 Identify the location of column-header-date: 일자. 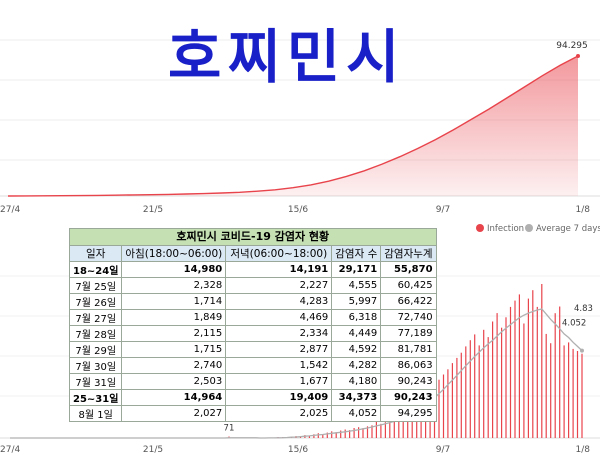
(95, 253).